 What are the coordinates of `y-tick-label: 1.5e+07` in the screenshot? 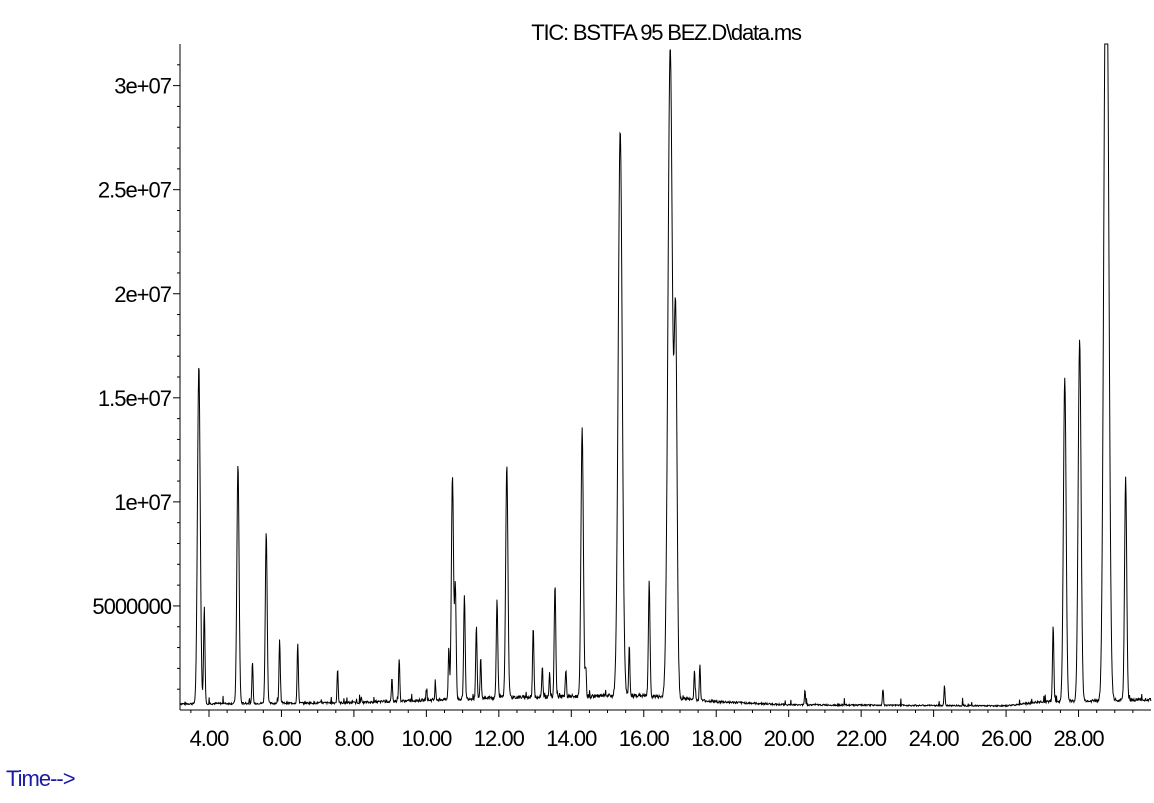 It's located at (135, 398).